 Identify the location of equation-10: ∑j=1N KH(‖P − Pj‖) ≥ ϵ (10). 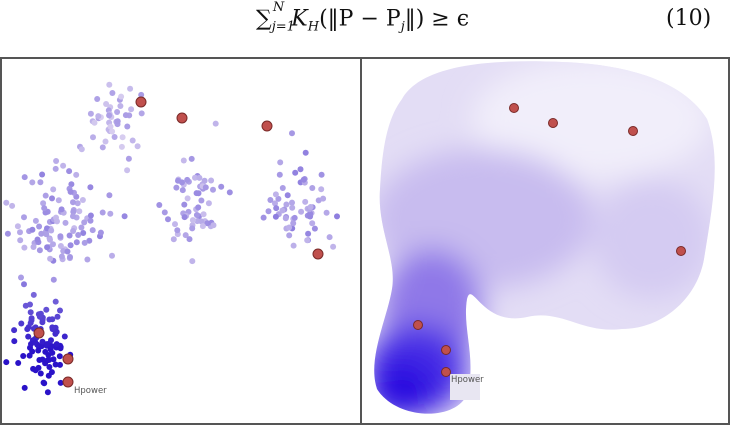
(365, 26).